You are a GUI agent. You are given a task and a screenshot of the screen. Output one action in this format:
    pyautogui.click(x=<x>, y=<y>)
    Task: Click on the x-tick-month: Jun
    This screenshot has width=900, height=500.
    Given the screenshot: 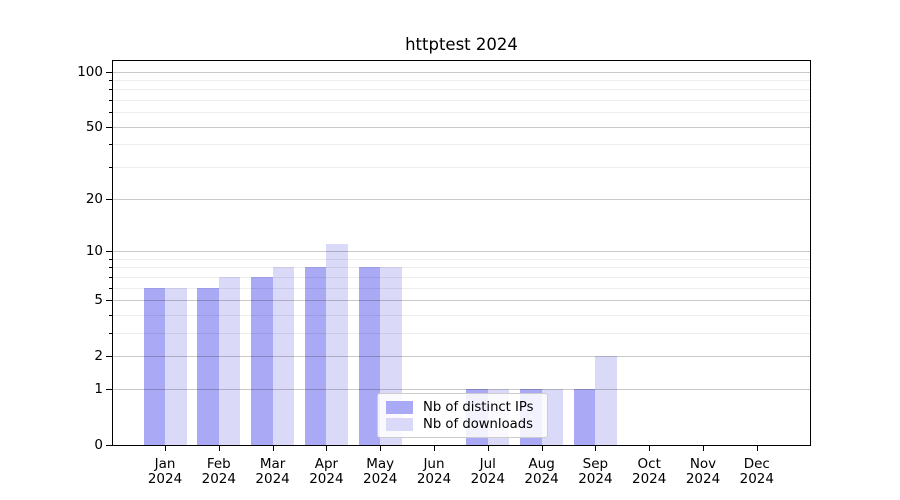 What is the action you would take?
    pyautogui.click(x=434, y=464)
    